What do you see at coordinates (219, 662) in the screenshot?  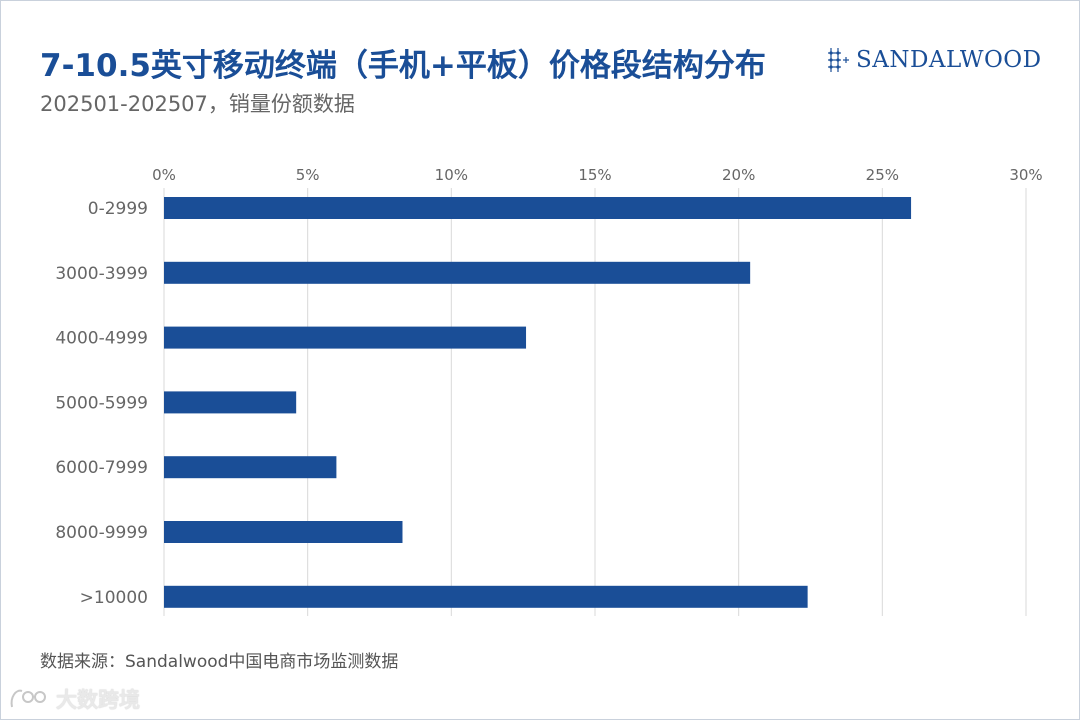 I see `data-source-note: 数据来源：Sandalwood中国电商市场监测数据` at bounding box center [219, 662].